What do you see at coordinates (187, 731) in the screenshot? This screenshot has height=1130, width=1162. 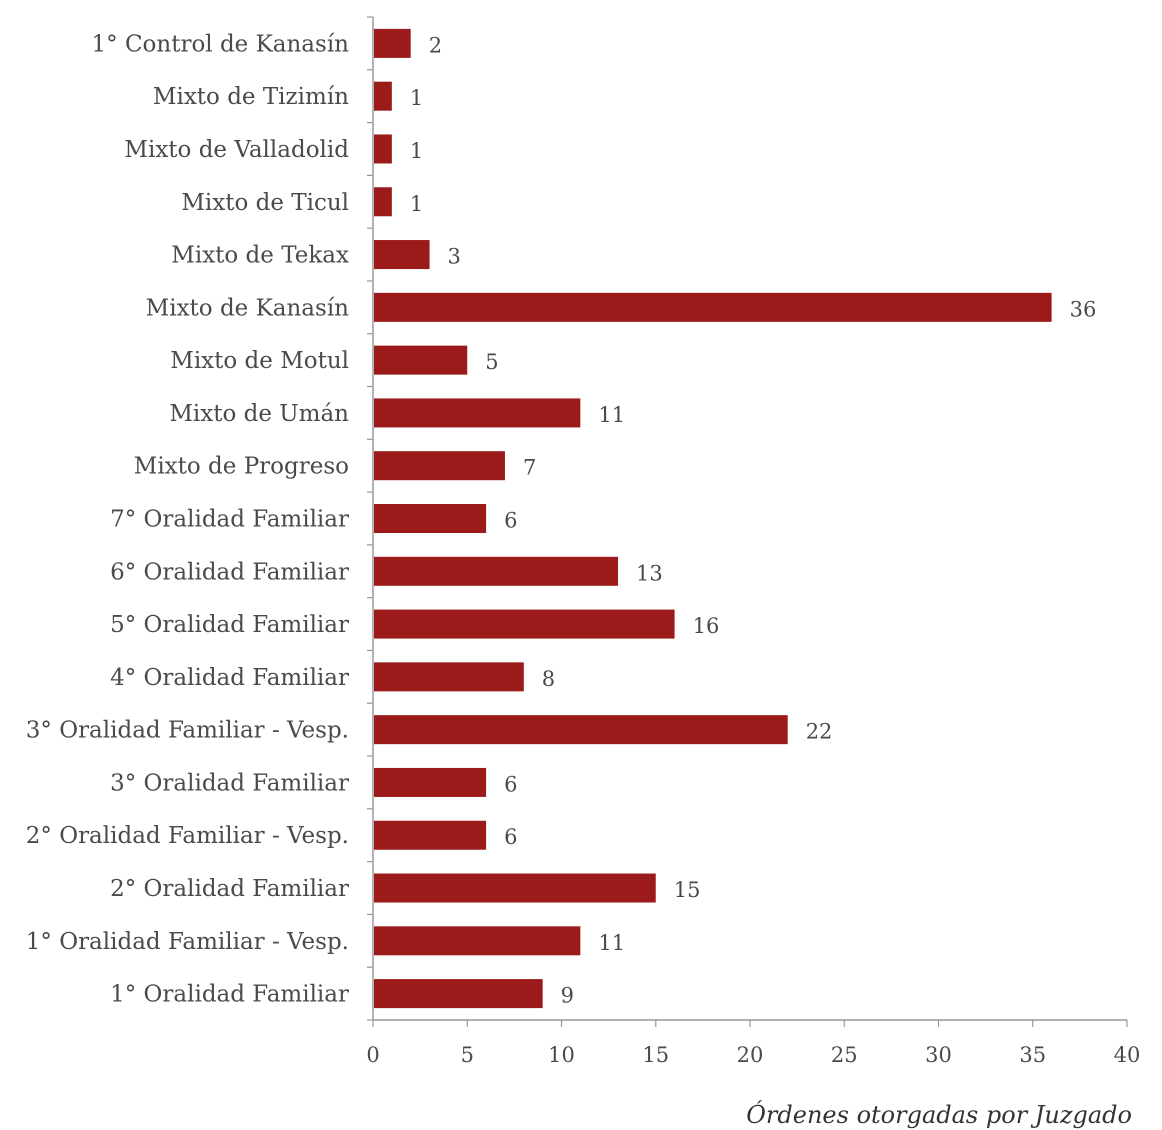 I see `category-label: 3° Oralidad Familiar - Vesp.` at bounding box center [187, 731].